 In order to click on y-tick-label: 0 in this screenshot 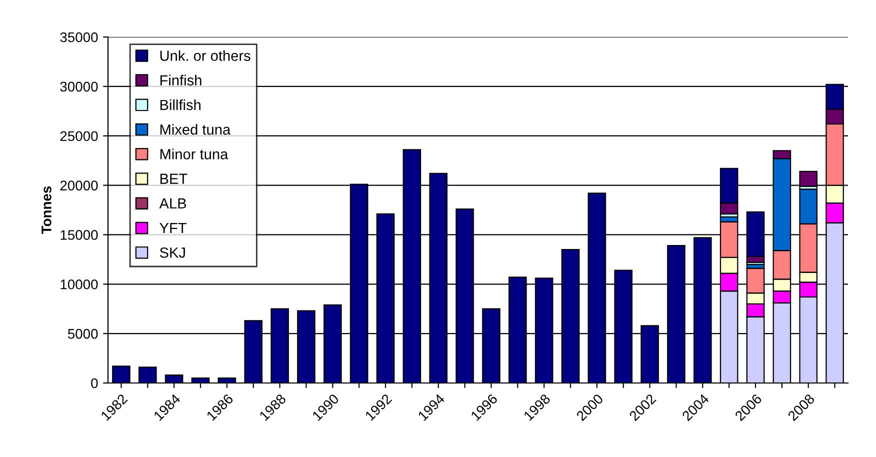, I will do `click(94, 383)`.